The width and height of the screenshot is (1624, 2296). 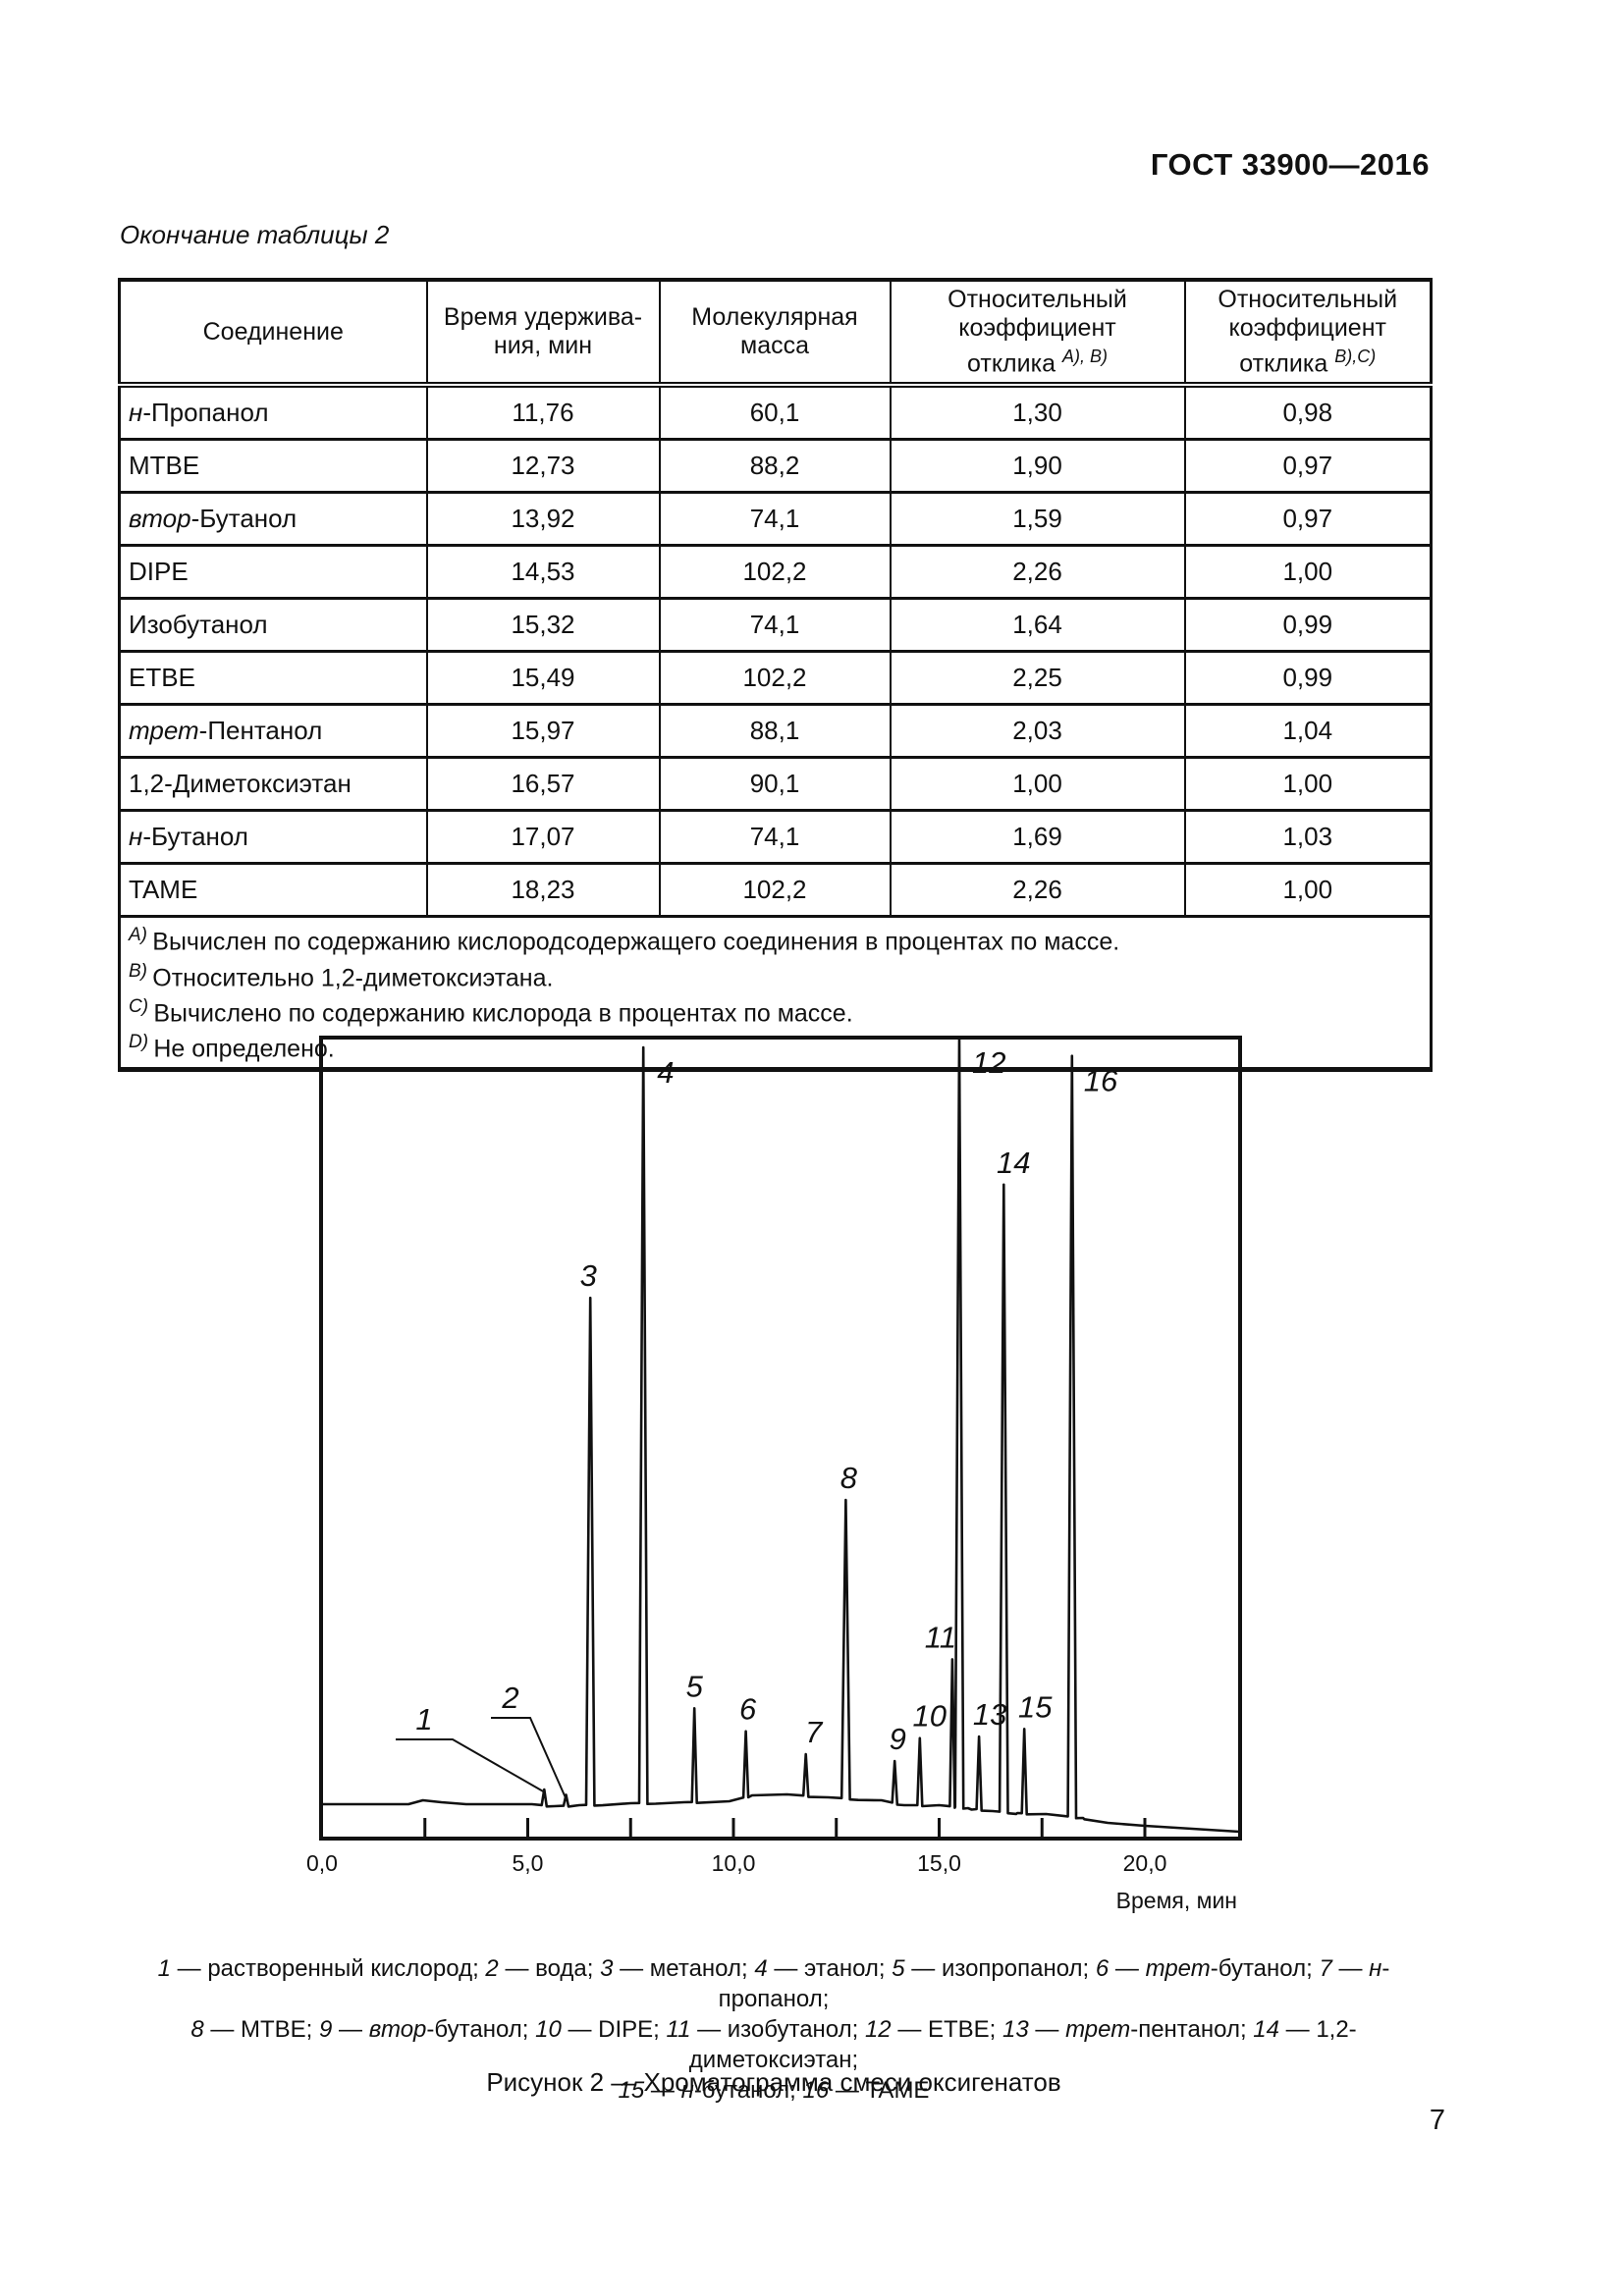 I want to click on x-tick-label: 0,0, so click(x=322, y=1863).